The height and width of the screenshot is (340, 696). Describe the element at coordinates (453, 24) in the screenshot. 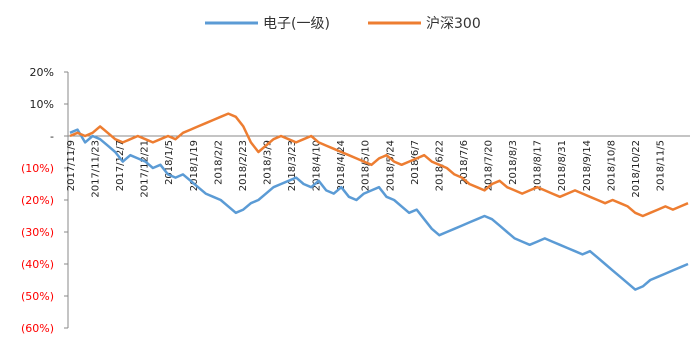

I see `legend-label-csi300: 沪深300` at that location.